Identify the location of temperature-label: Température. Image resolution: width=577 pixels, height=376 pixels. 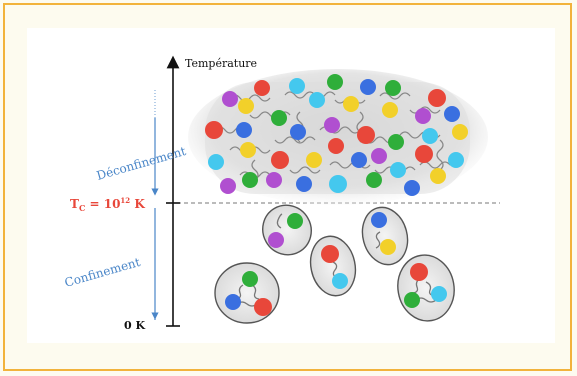
(221, 63).